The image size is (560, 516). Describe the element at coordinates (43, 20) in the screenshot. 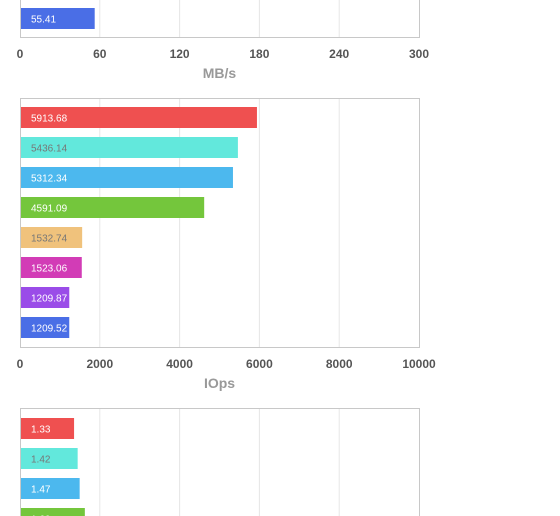

I see `bar-value-label: 55.41` at that location.